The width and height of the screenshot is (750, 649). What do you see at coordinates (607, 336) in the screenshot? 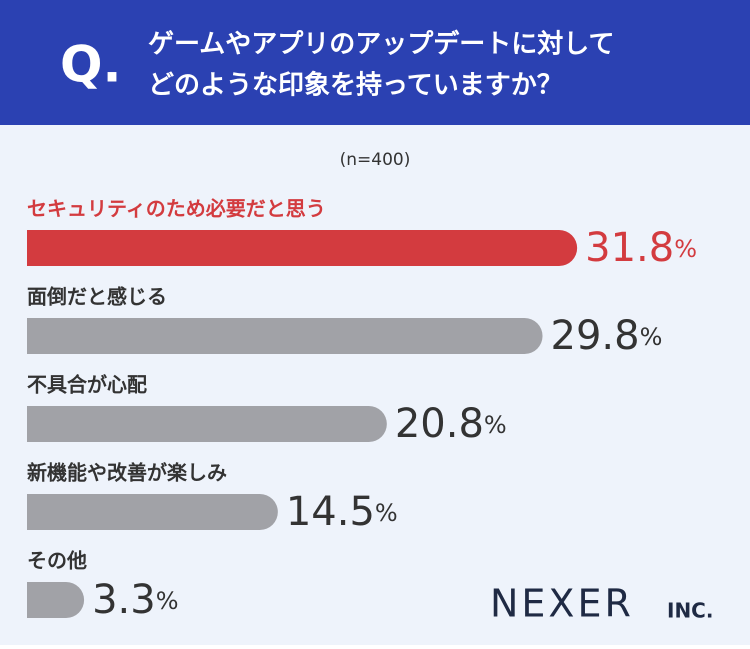
I see `value-label: 29.8%` at bounding box center [607, 336].